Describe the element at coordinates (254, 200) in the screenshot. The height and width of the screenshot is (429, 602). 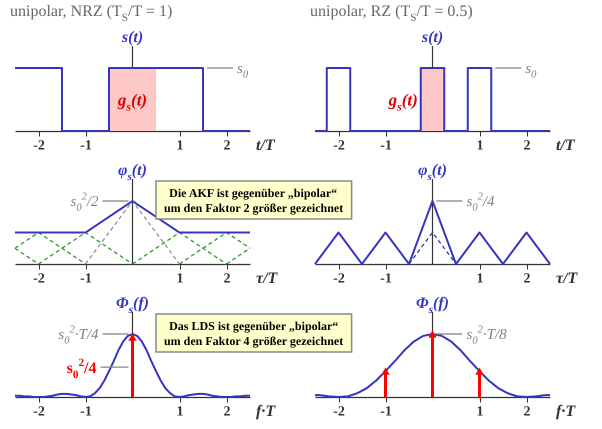
I see `annotation: Die AKF ist gegenüber „bipolar“ um den Faktor 2 größer gezeichnet` at that location.